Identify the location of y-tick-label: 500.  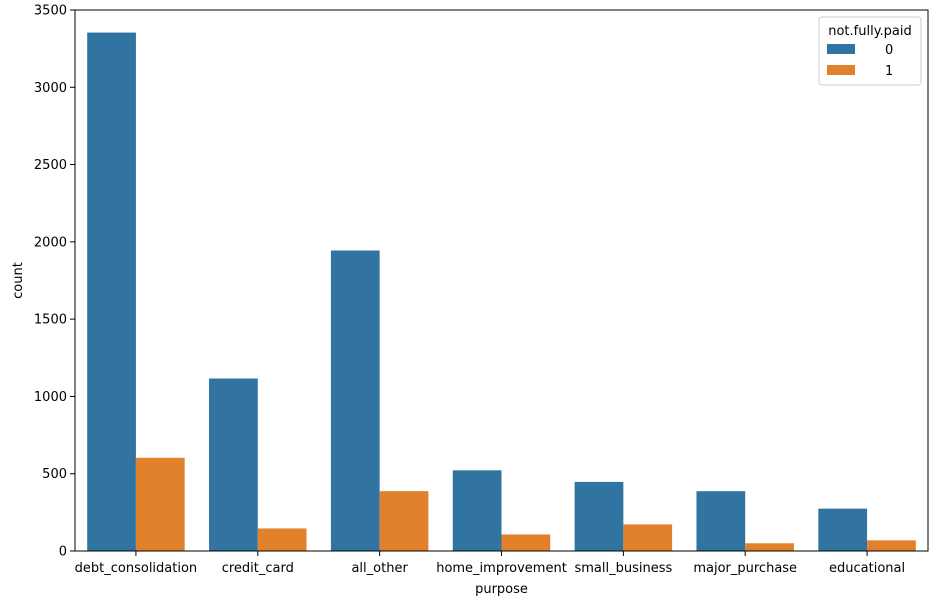
(54, 474).